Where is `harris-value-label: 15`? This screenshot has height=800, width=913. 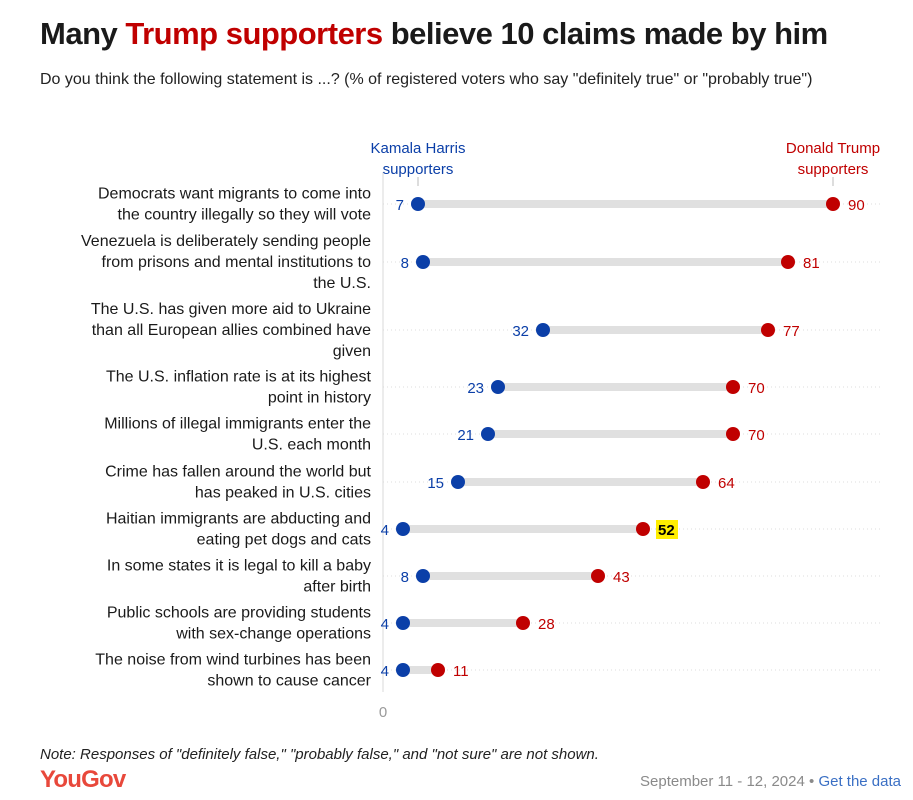
harris-value-label: 15 is located at coordinates (435, 483).